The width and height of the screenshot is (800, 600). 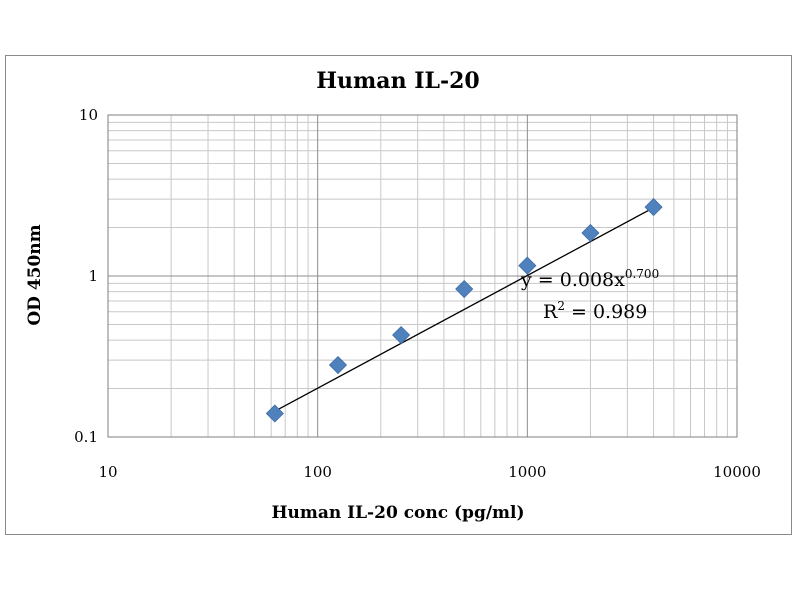 I want to click on equation-exponent: 0.700, so click(x=642, y=274).